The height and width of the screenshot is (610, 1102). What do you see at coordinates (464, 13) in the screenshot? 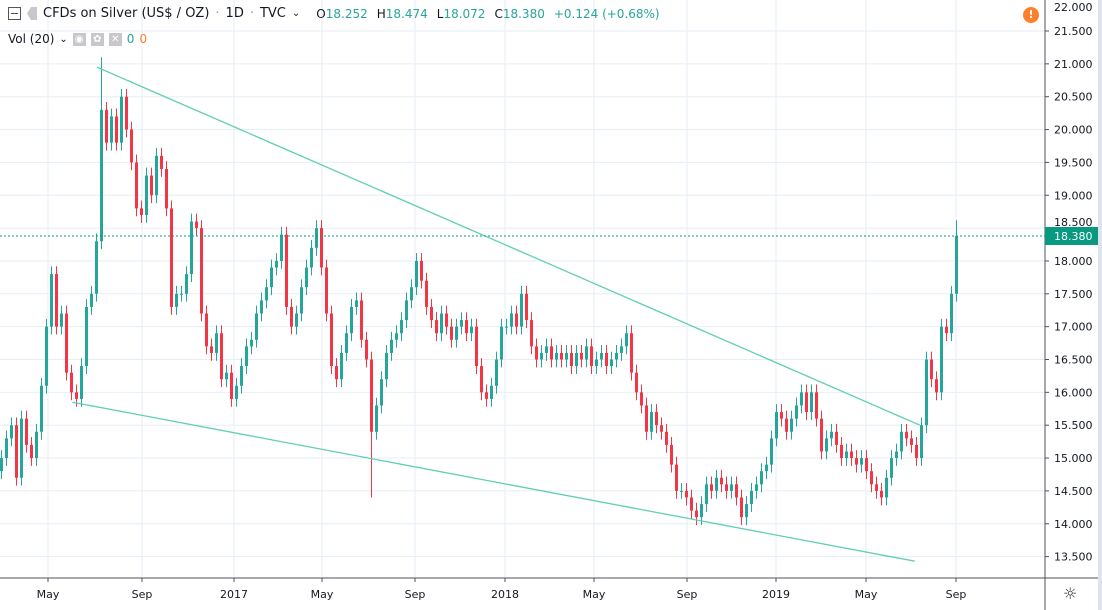
I see `low-value: 18.072` at bounding box center [464, 13].